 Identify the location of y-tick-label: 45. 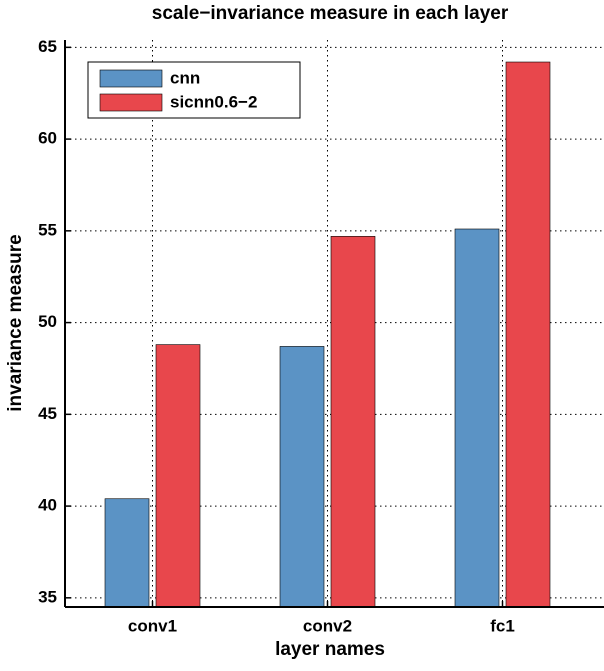
(47, 413).